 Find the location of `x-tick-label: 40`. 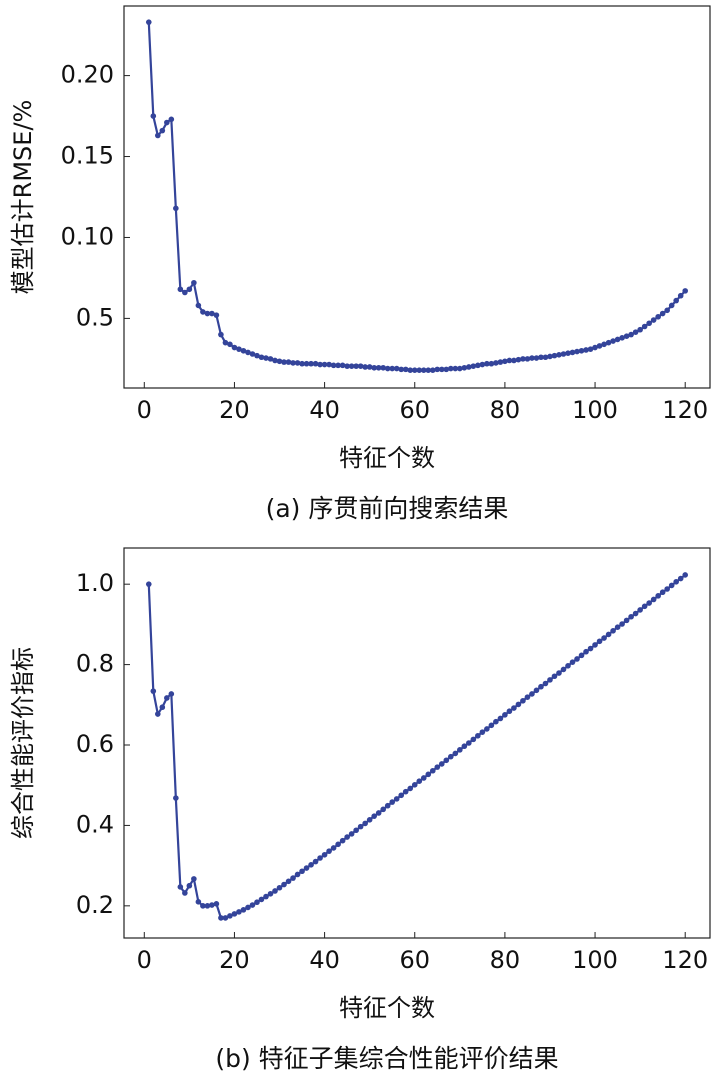

x-tick-label: 40 is located at coordinates (324, 410).